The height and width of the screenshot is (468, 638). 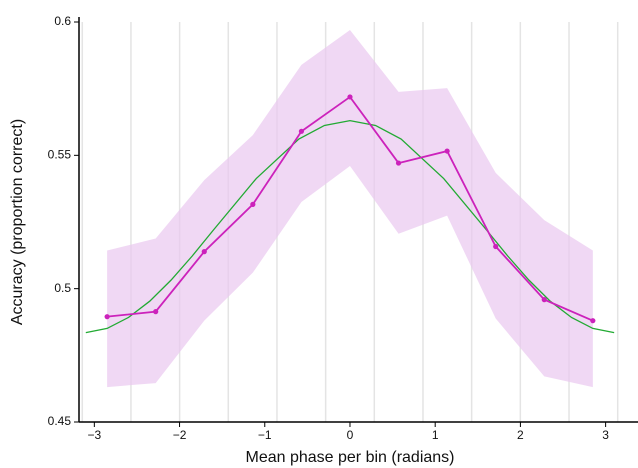 I want to click on y-tick-label: 0.6, so click(x=62, y=21).